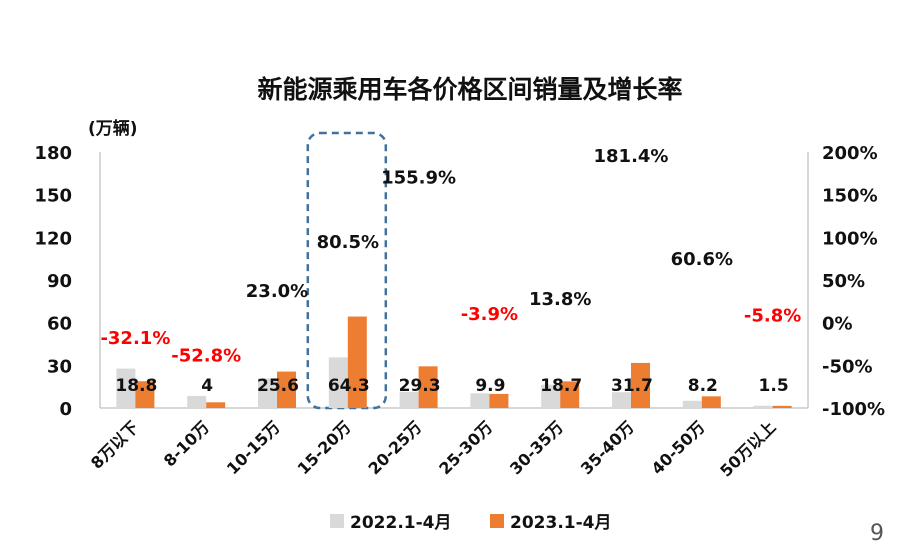  Describe the element at coordinates (135, 338) in the screenshot. I see `growth-label: -32.1%` at that location.